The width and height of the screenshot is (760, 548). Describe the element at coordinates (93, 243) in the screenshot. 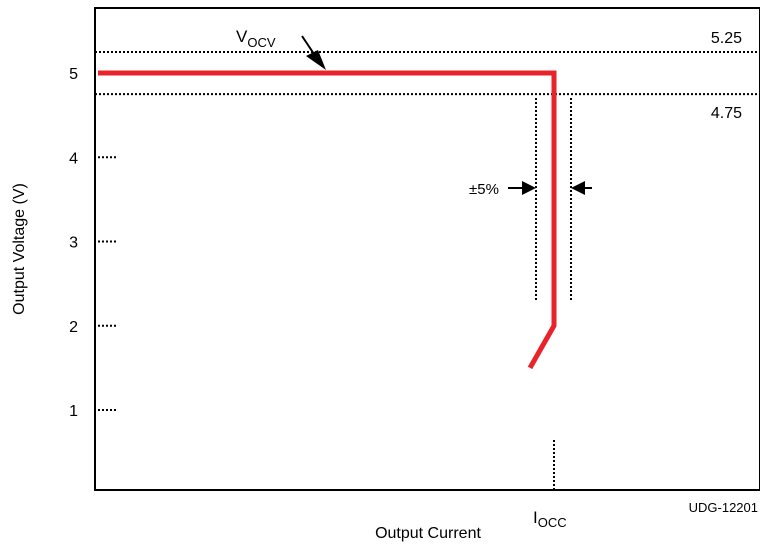

I see `y-axis-ticks: 1 2 3 4 5` at that location.